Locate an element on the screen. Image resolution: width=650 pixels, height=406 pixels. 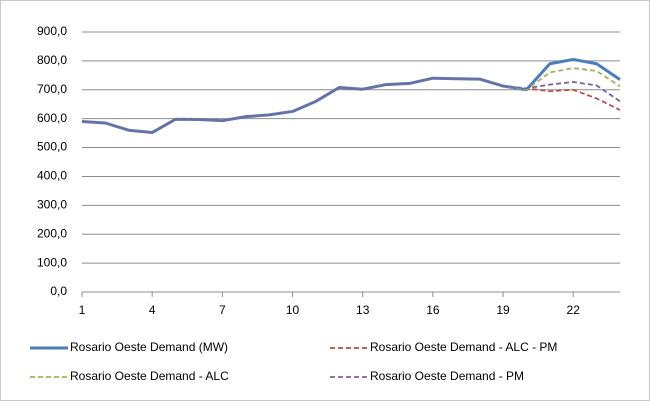
legend-label: Rosario Oeste Demand - PM is located at coordinates (447, 376).